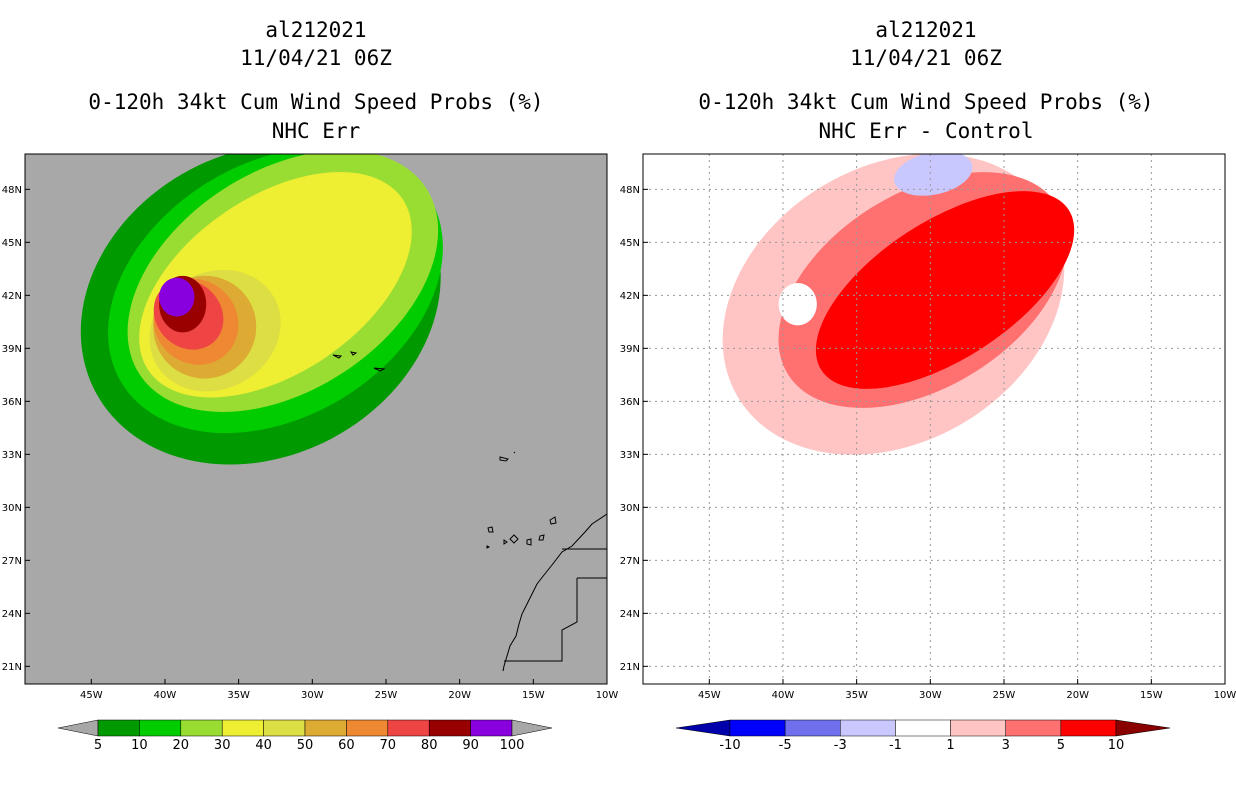 The height and width of the screenshot is (804, 1236). I want to click on colorbar-label: 90, so click(470, 745).